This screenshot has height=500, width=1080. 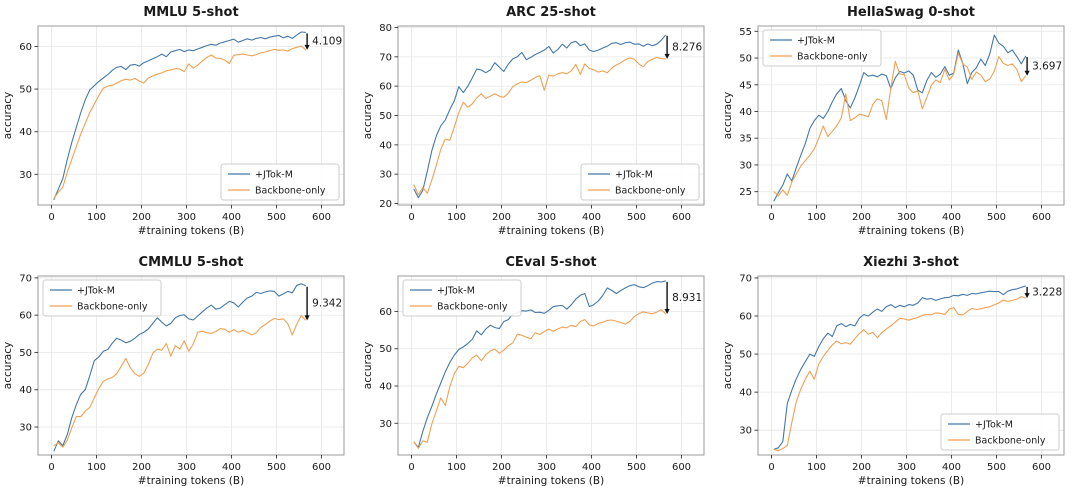 I want to click on gap-value-label: 8.276, so click(x=687, y=47).